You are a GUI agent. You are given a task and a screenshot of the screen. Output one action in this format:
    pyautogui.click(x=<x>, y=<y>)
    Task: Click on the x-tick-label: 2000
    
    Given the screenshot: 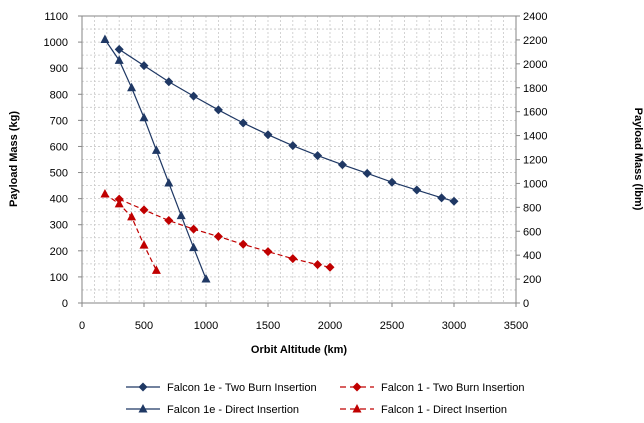 What is the action you would take?
    pyautogui.click(x=330, y=326)
    